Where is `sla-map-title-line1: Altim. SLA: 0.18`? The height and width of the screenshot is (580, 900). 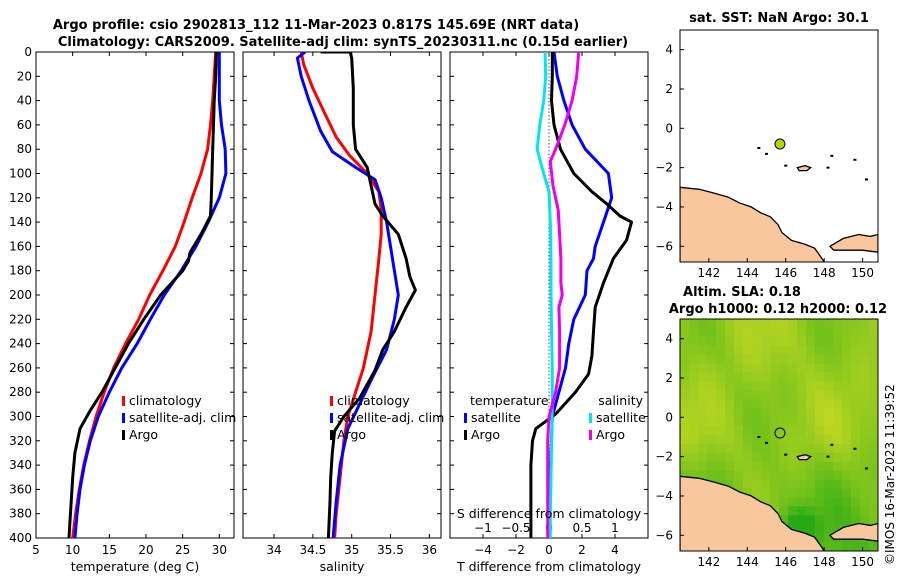 sla-map-title-line1: Altim. SLA: 0.18 is located at coordinates (742, 292).